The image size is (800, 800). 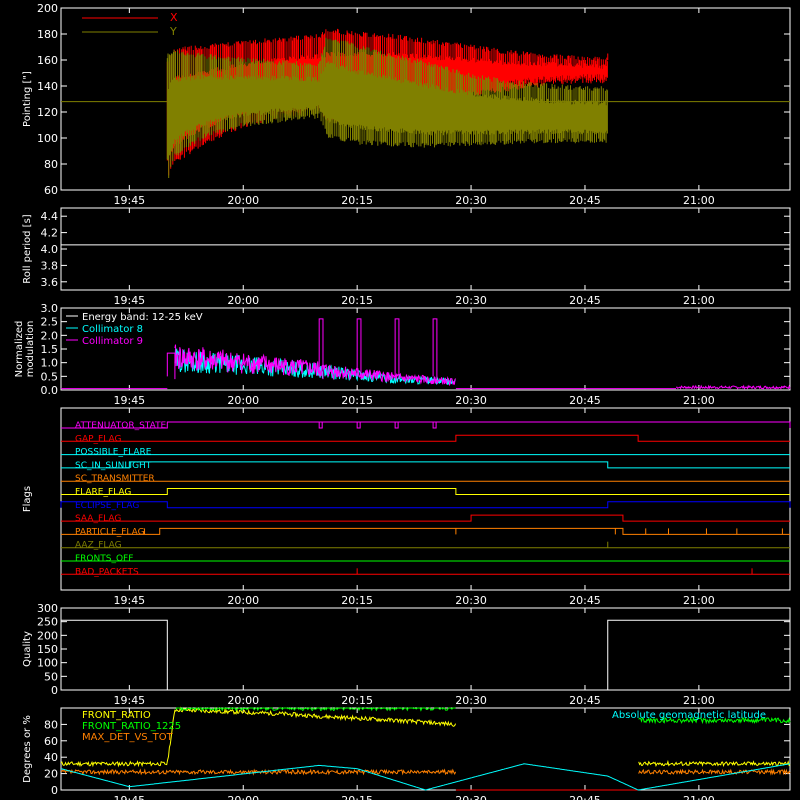 What do you see at coordinates (51, 724) in the screenshot?
I see `ratios-y-tick-label: 80` at bounding box center [51, 724].